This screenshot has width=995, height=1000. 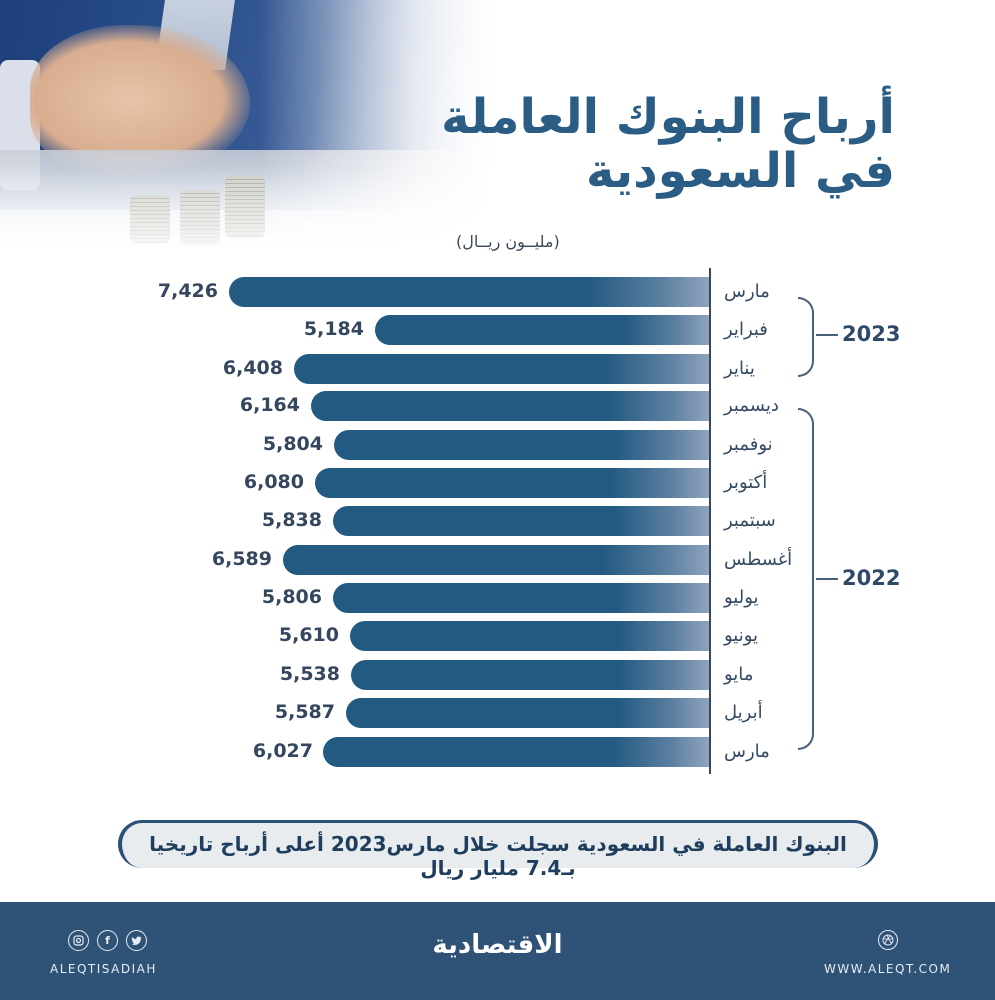 I want to click on bar-row: 6,408, so click(x=354, y=369).